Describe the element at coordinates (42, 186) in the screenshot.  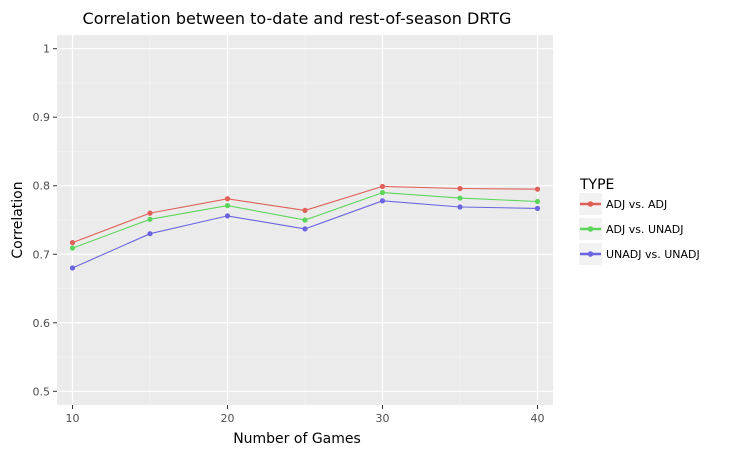
I see `y-tick-label: 0.8` at that location.